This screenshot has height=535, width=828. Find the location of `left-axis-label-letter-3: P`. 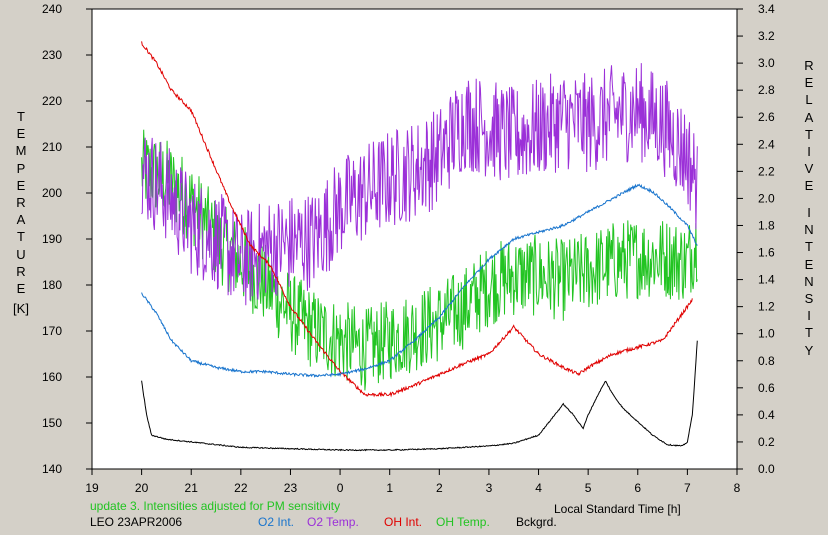

left-axis-label-letter-3: P is located at coordinates (21, 168).